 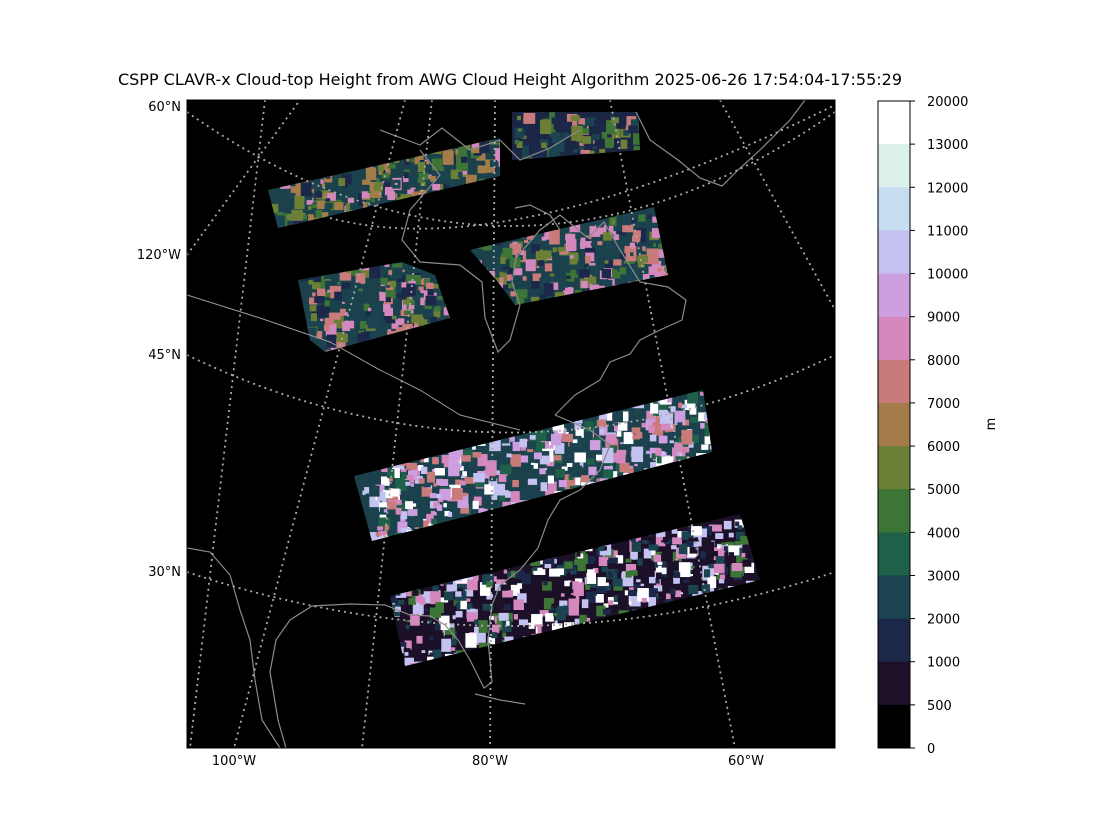 What do you see at coordinates (234, 761) in the screenshot?
I see `lon-label-100w: 100°W` at bounding box center [234, 761].